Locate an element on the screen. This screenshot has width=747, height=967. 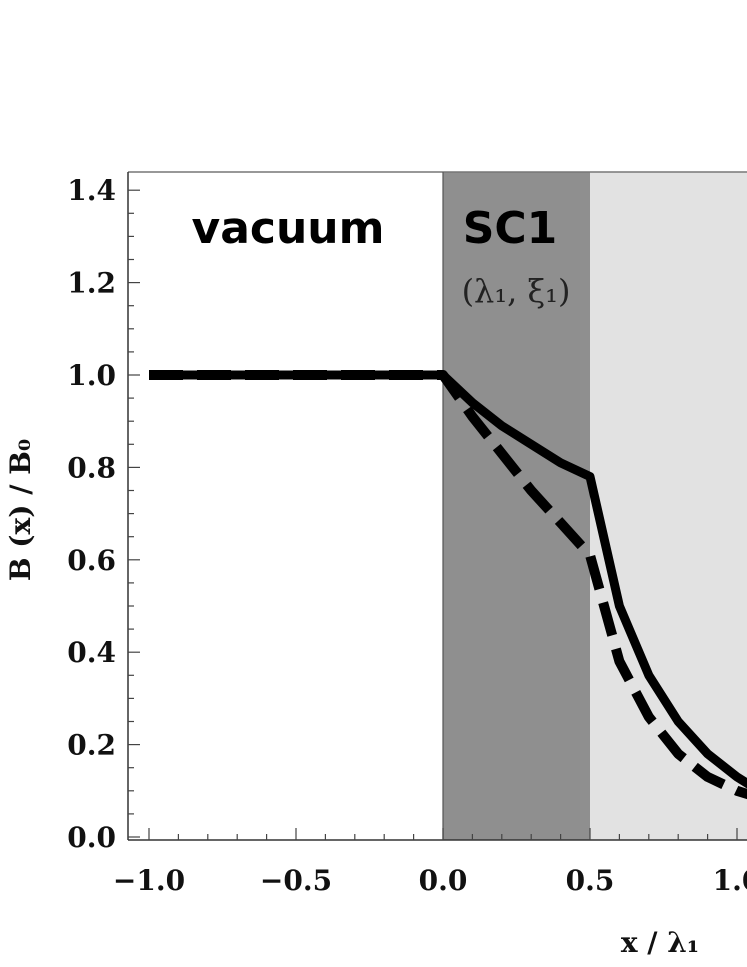
y-tick-label: 1.0 is located at coordinates (91, 375).